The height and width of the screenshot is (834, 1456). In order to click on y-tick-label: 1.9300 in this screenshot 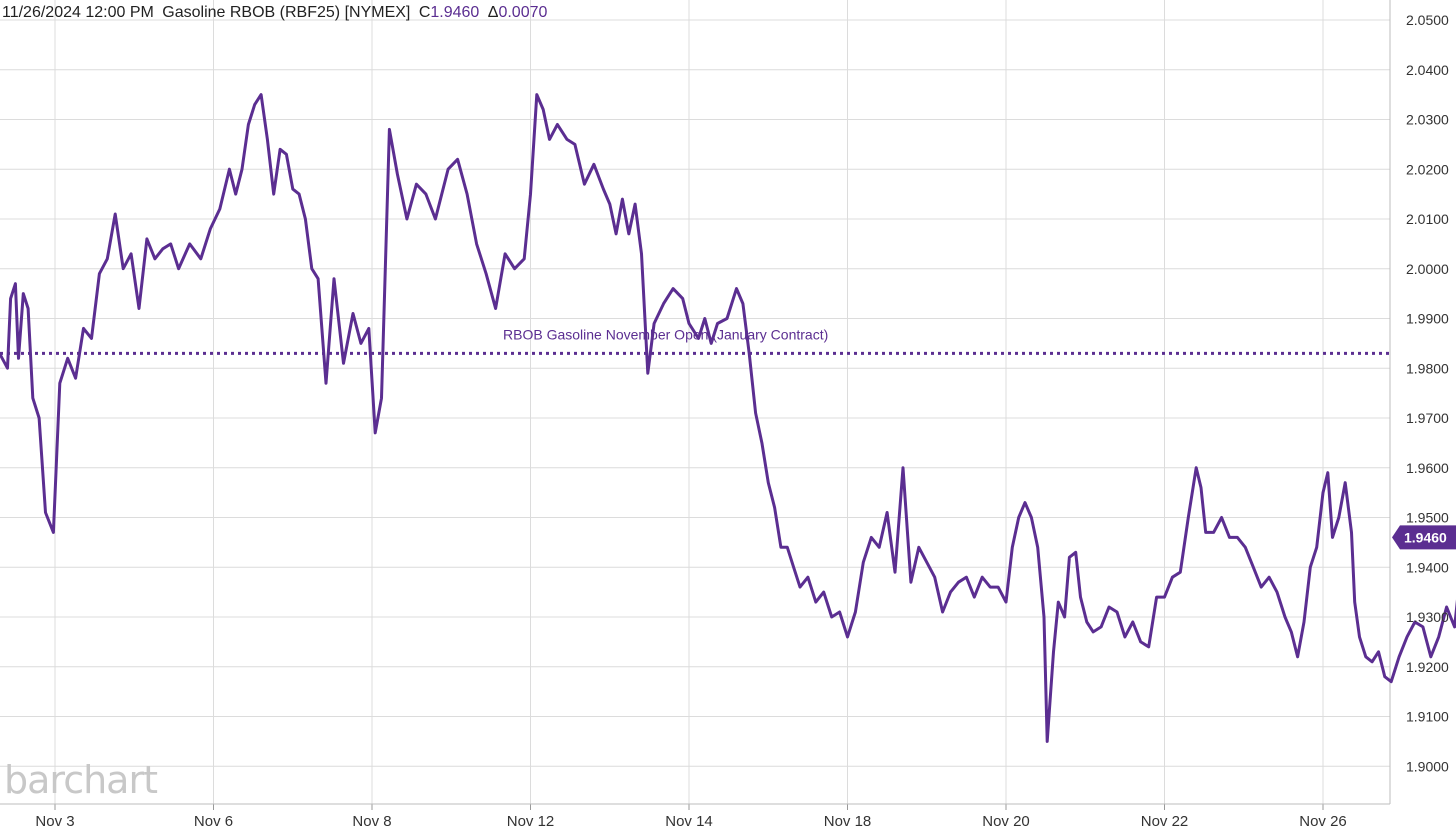, I will do `click(1427, 617)`.